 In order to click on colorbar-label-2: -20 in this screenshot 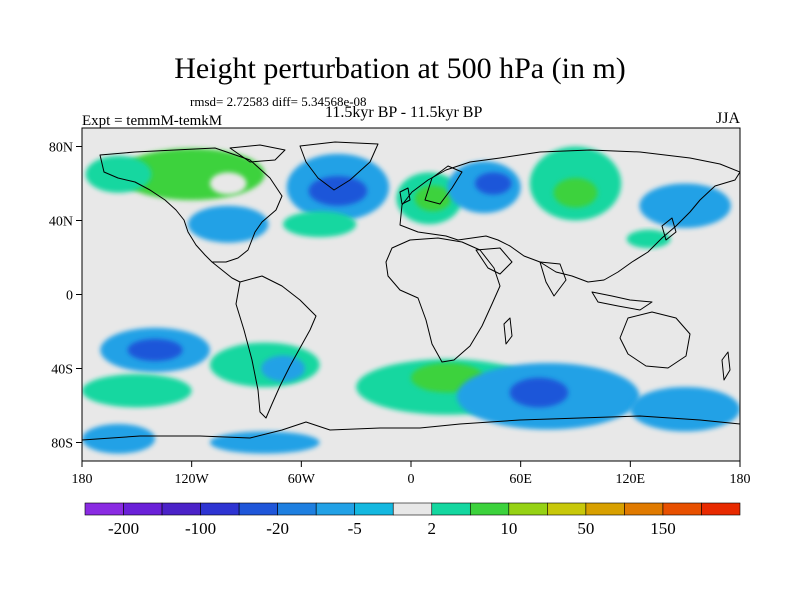, I will do `click(277, 528)`.